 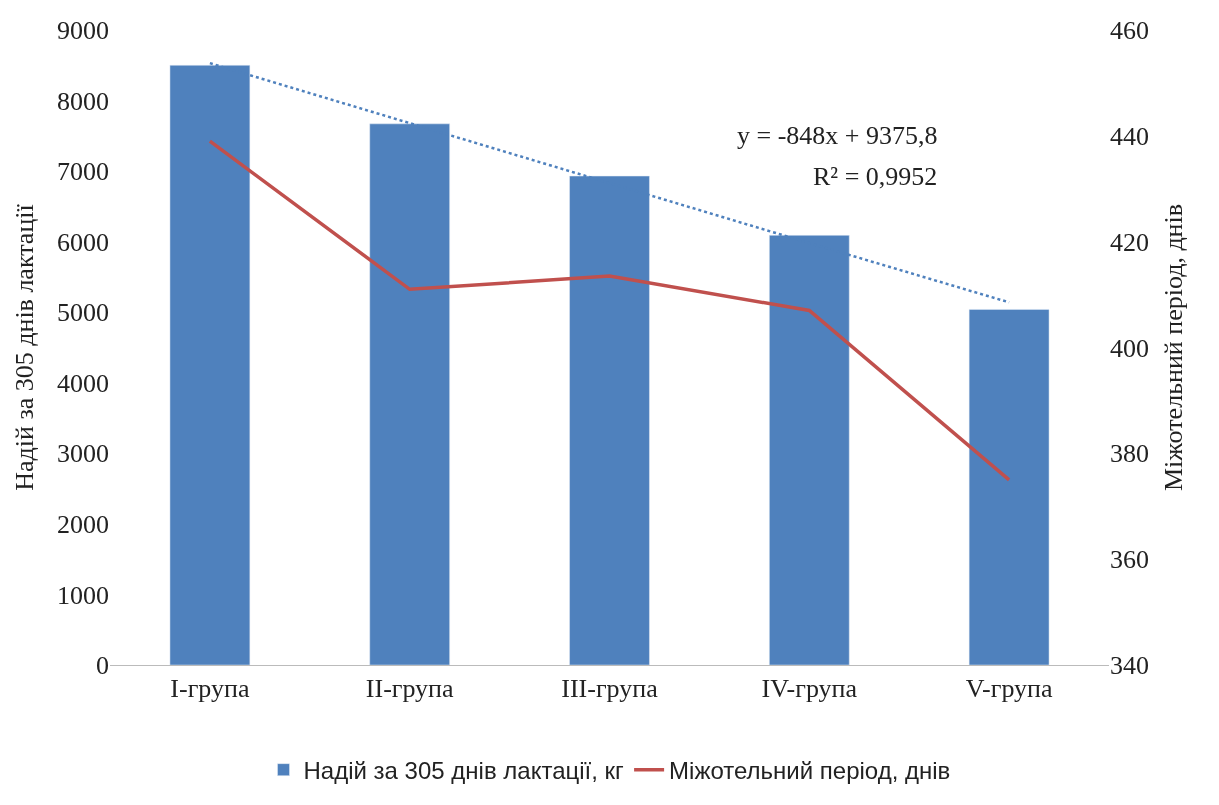 What do you see at coordinates (875, 176) in the screenshot?
I see `annotation: R² = 0,9952` at bounding box center [875, 176].